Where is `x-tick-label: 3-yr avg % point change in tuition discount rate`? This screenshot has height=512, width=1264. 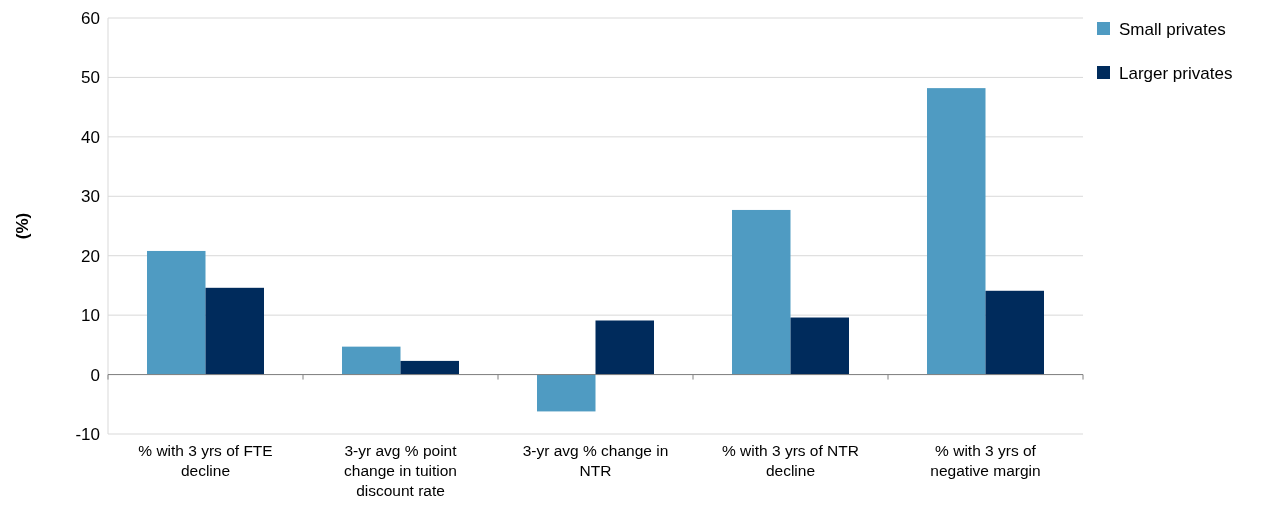 x-tick-label: 3-yr avg % point change in tuition discount rate is located at coordinates (401, 470).